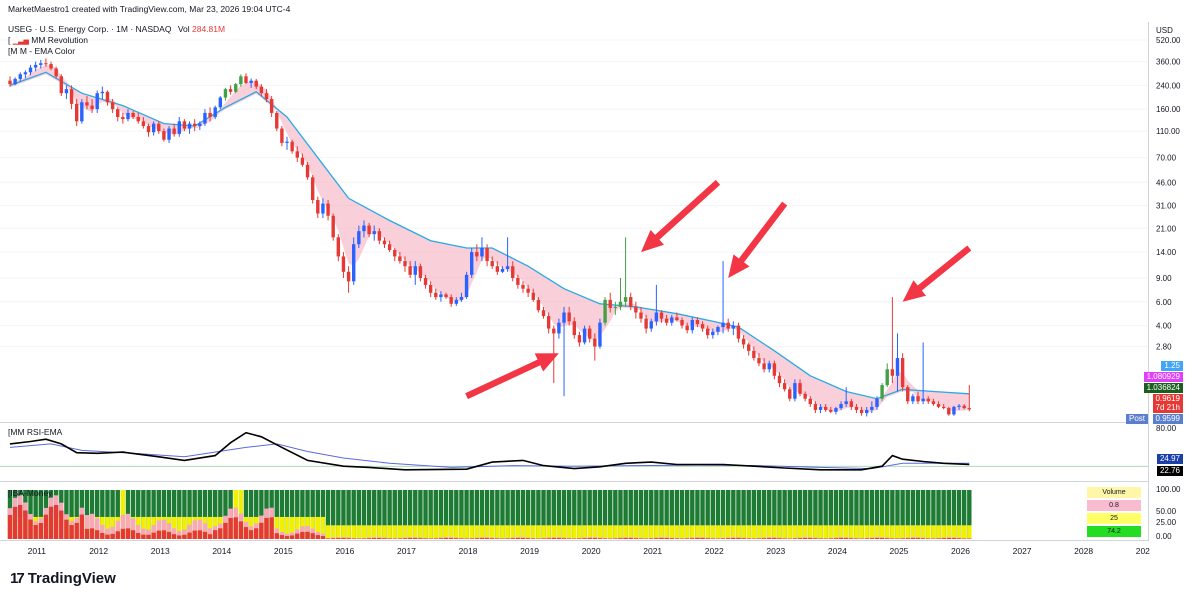 This screenshot has height=600, width=1200. I want to click on money-title: [IBA-Money, so click(30, 493).